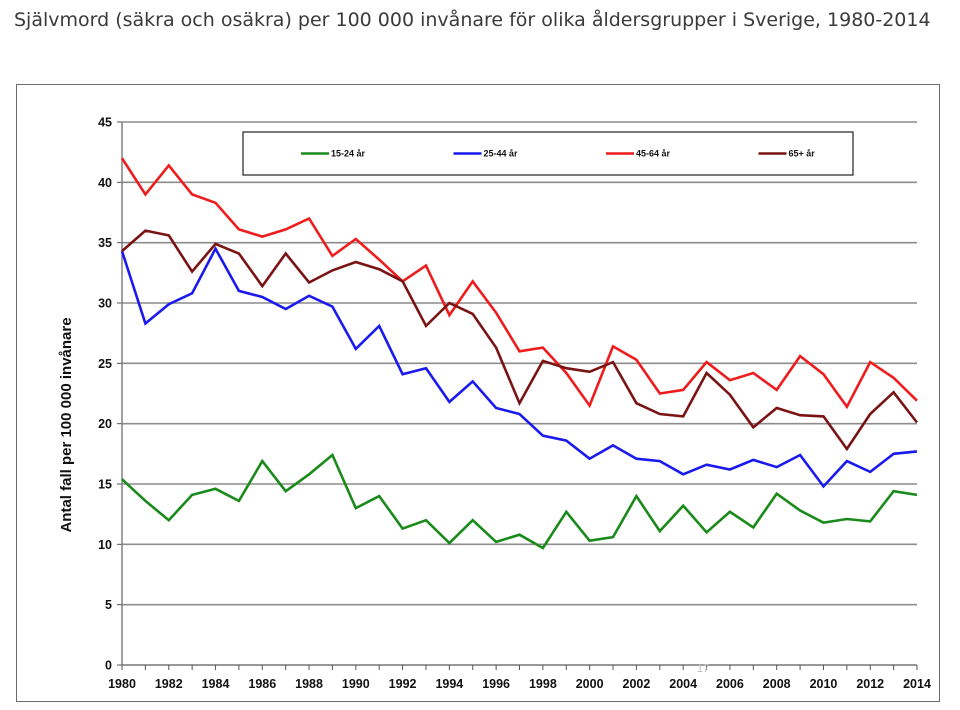  What do you see at coordinates (348, 154) in the screenshot?
I see `legend-label: 15-24 år` at bounding box center [348, 154].